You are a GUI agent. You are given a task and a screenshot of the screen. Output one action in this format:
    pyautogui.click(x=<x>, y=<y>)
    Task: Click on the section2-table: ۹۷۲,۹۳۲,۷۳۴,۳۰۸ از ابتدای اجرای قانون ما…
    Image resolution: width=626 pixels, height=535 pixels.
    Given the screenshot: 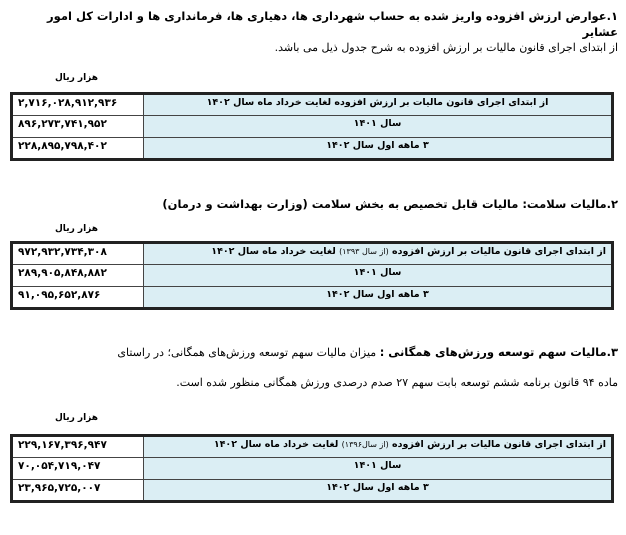 What is the action you would take?
    pyautogui.click(x=312, y=275)
    